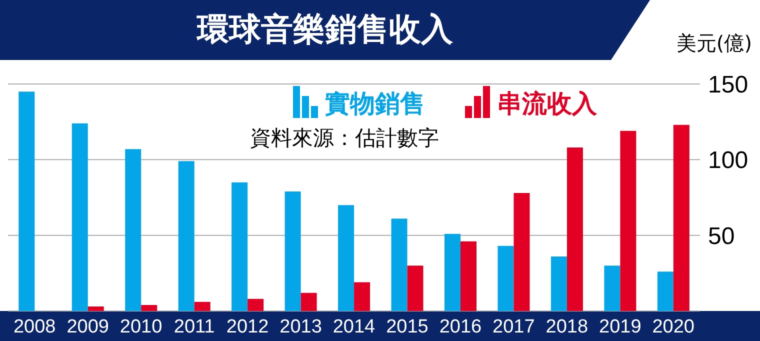 This screenshot has height=341, width=760. I want to click on y-tick-label: 150, so click(728, 85).